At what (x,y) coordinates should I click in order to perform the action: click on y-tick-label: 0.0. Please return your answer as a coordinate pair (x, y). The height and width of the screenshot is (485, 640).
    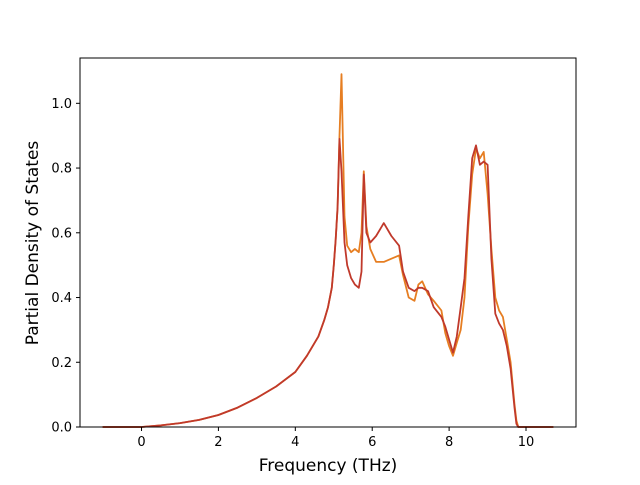
    Looking at the image, I should click on (61, 428).